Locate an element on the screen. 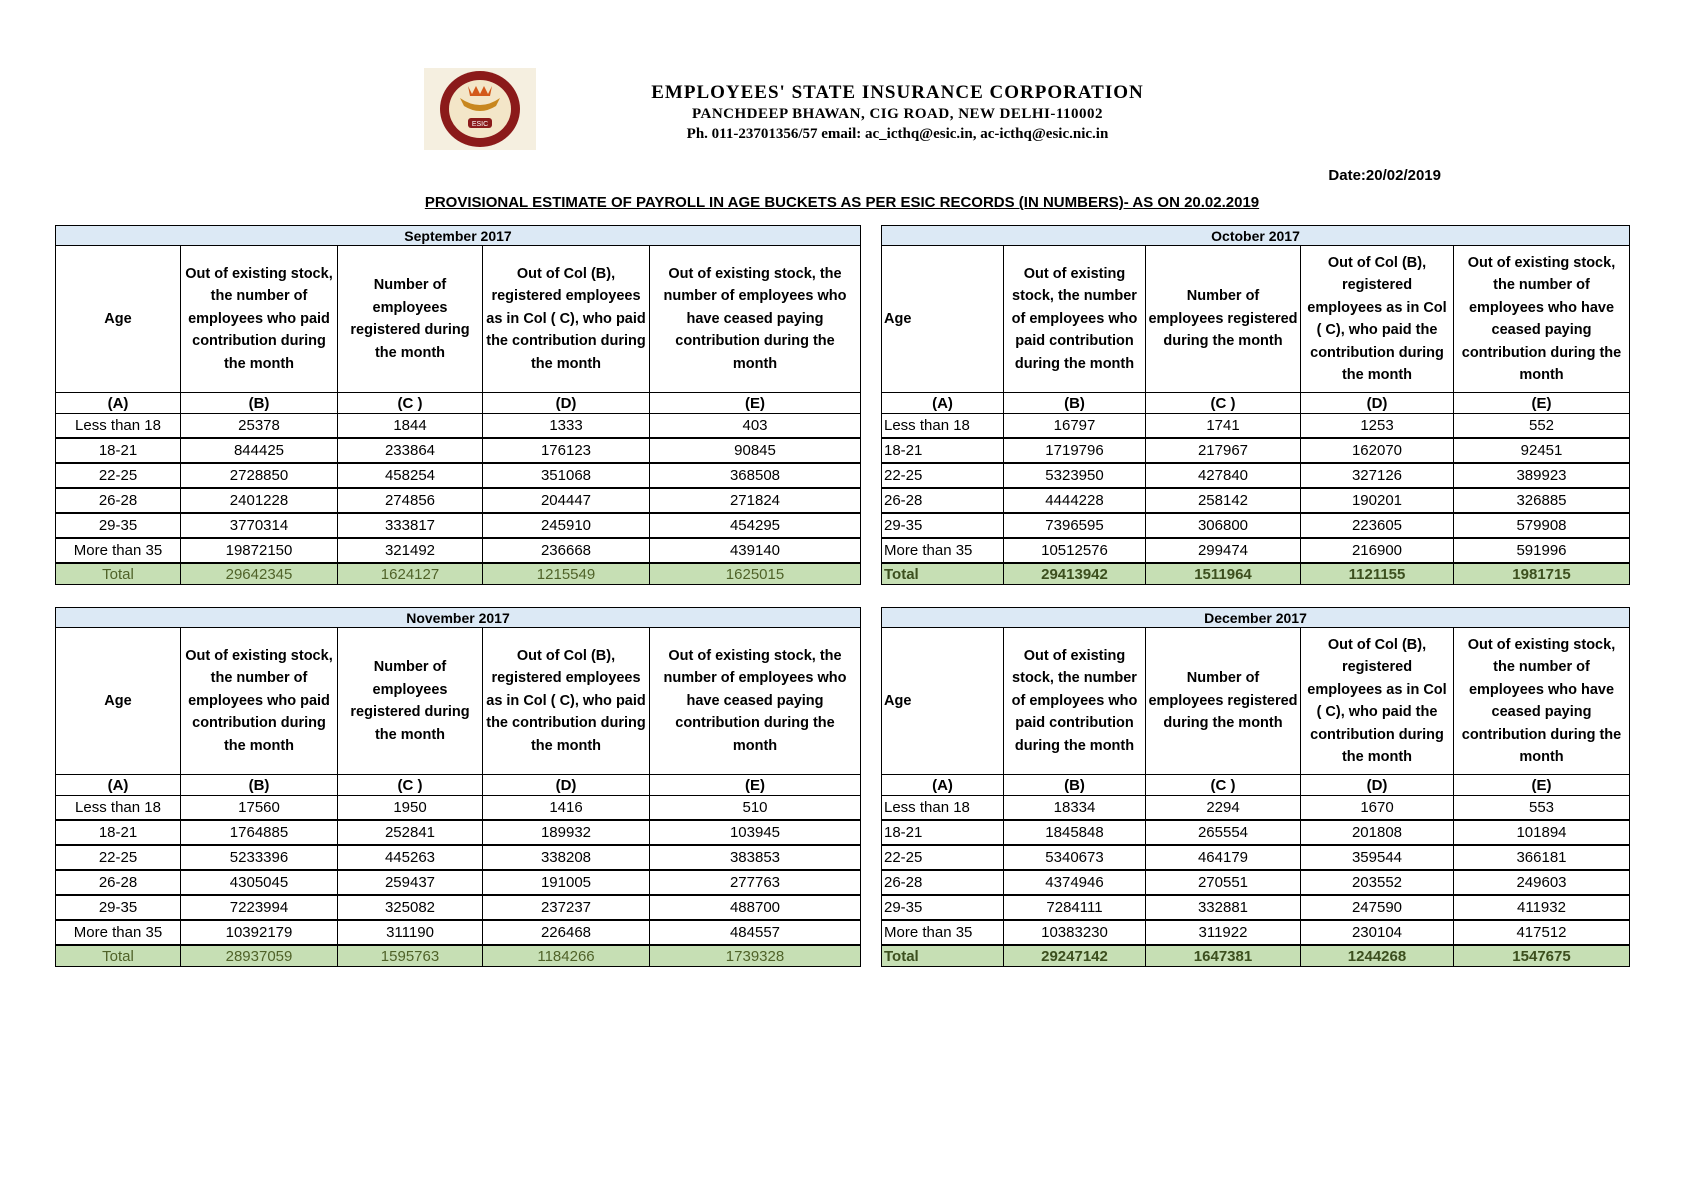  table-cell: 2294 is located at coordinates (1223, 808).